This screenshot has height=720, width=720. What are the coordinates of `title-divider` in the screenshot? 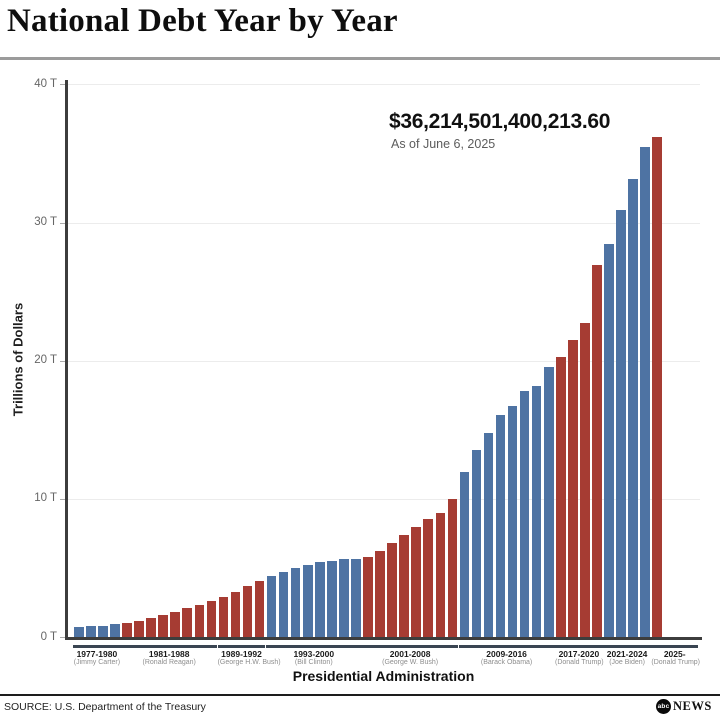 It's located at (360, 58).